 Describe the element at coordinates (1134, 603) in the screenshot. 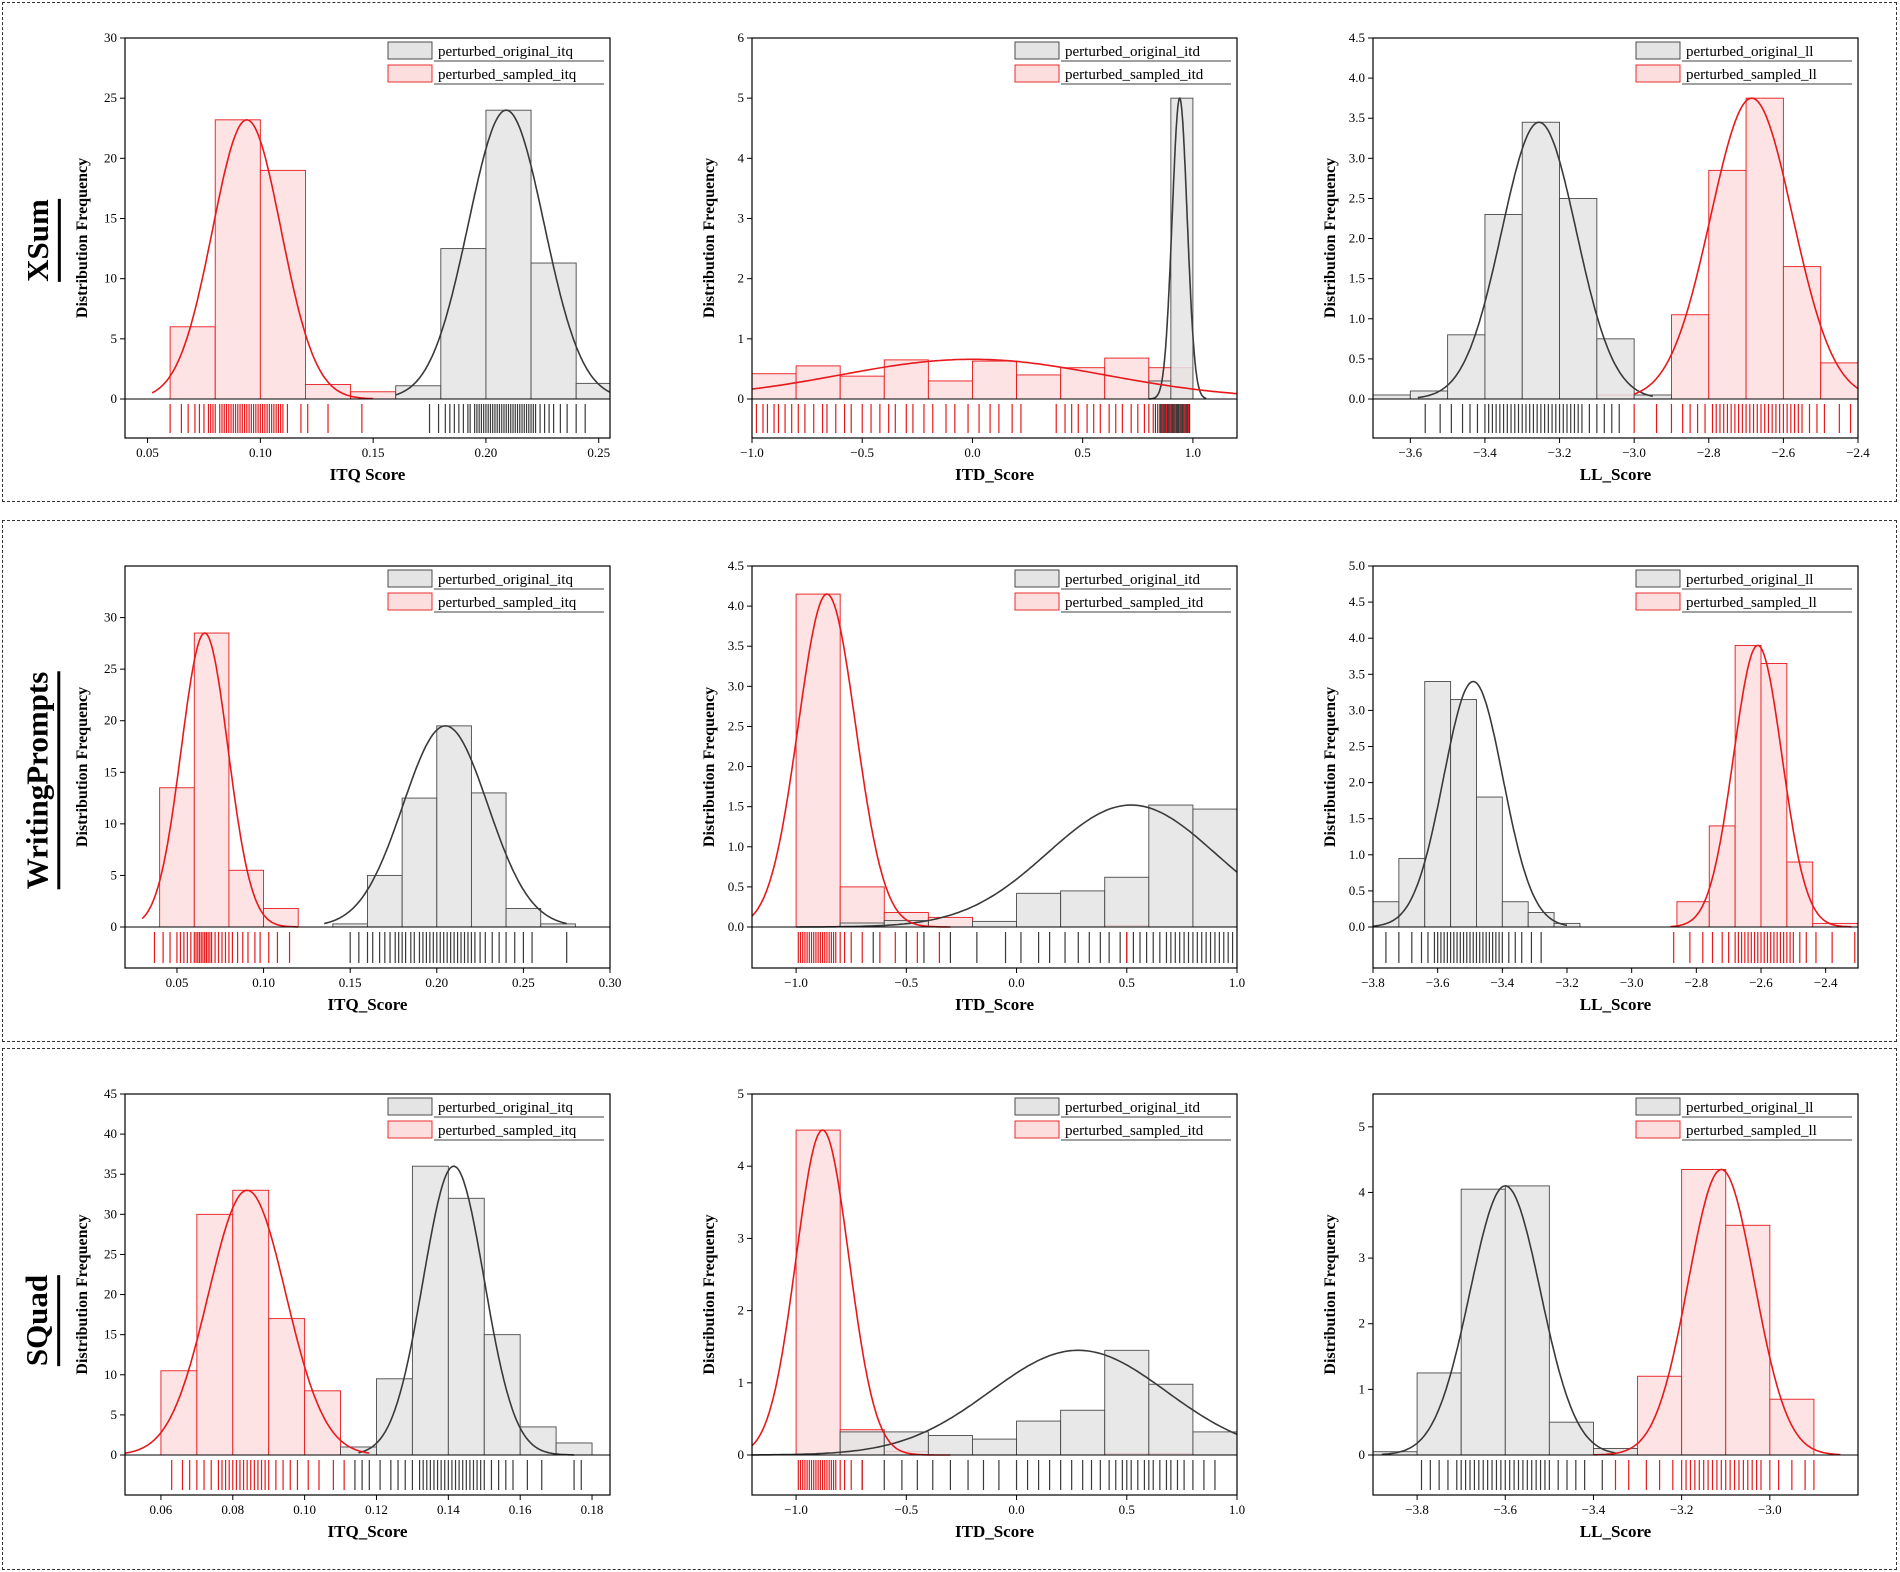

I see `sampled-legend-label: perturbed_sampled_itd` at that location.